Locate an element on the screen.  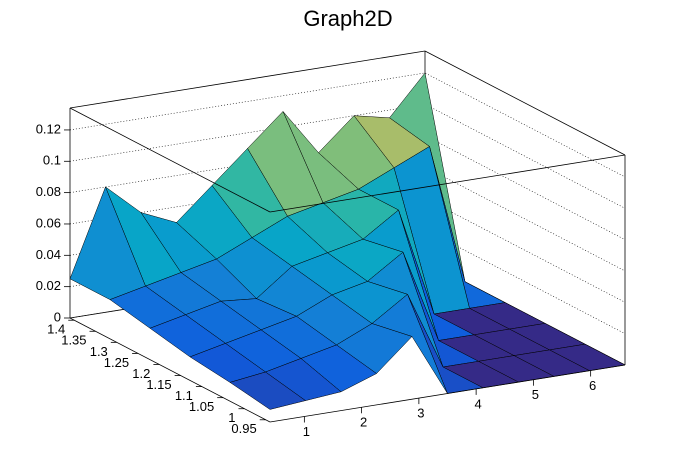
chart-title: Graph2D is located at coordinates (347, 18).